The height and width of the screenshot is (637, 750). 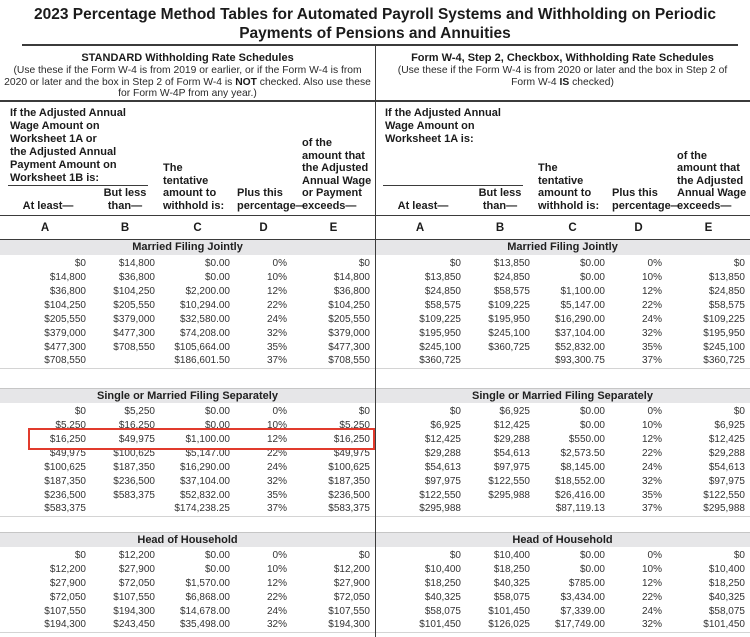 What do you see at coordinates (726, 291) in the screenshot?
I see `table-cell: $24,850` at bounding box center [726, 291].